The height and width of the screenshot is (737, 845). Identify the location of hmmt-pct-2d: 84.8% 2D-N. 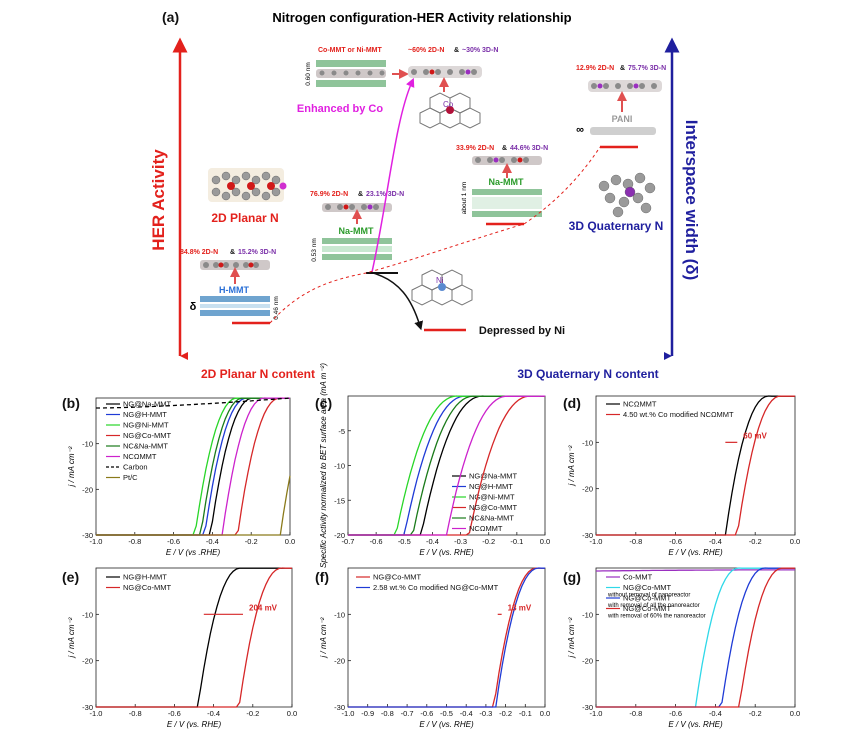
(199, 252).